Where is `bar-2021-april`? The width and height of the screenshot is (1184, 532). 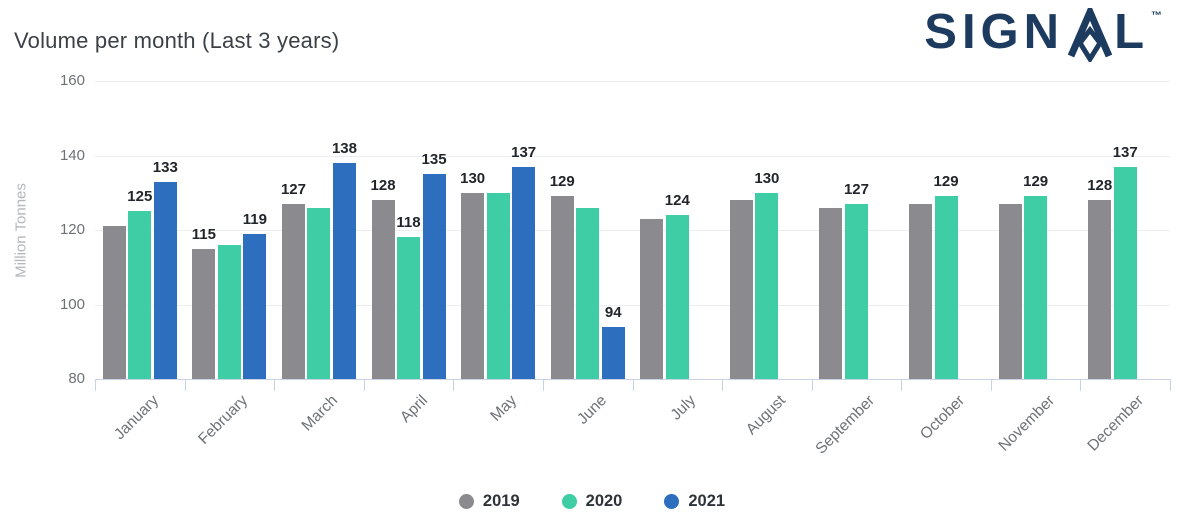 bar-2021-april is located at coordinates (434, 276).